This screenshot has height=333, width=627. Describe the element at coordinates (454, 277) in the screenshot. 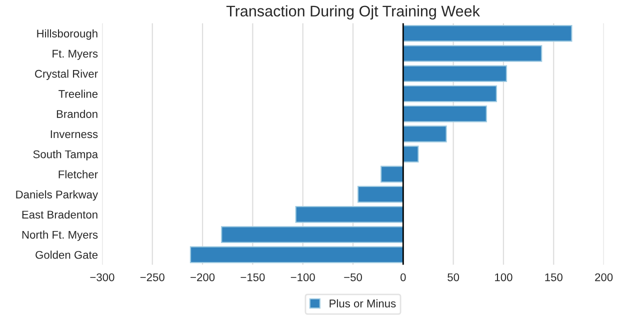

I see `x-tick-label: 50` at that location.